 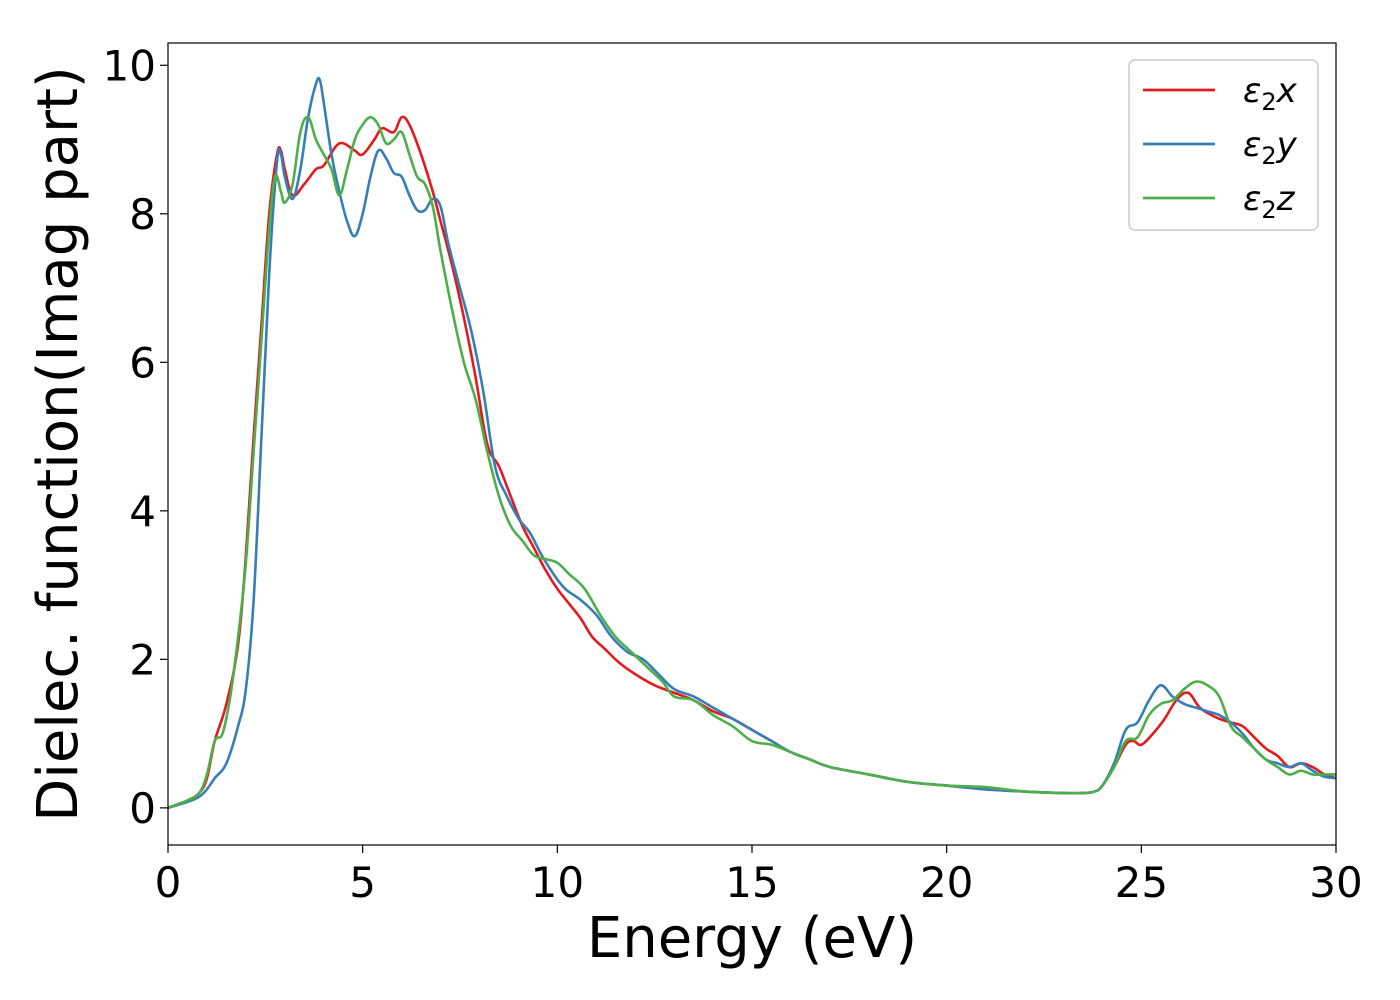 What do you see at coordinates (135, 437) in the screenshot?
I see `y-axis-ticks: 0 2 4 6 8 10` at bounding box center [135, 437].